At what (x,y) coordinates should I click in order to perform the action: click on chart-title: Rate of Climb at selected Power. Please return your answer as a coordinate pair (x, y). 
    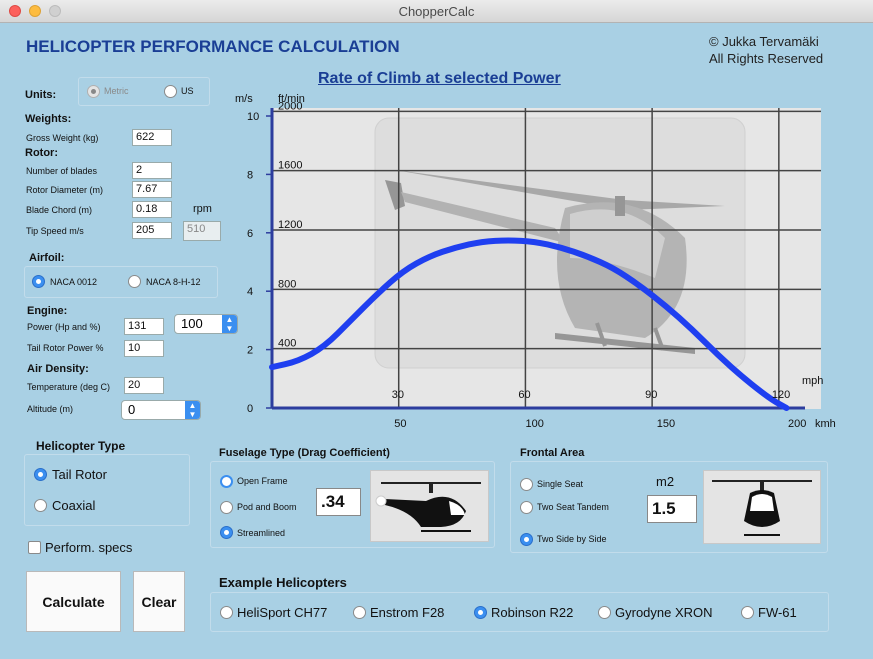
    Looking at the image, I should click on (439, 78).